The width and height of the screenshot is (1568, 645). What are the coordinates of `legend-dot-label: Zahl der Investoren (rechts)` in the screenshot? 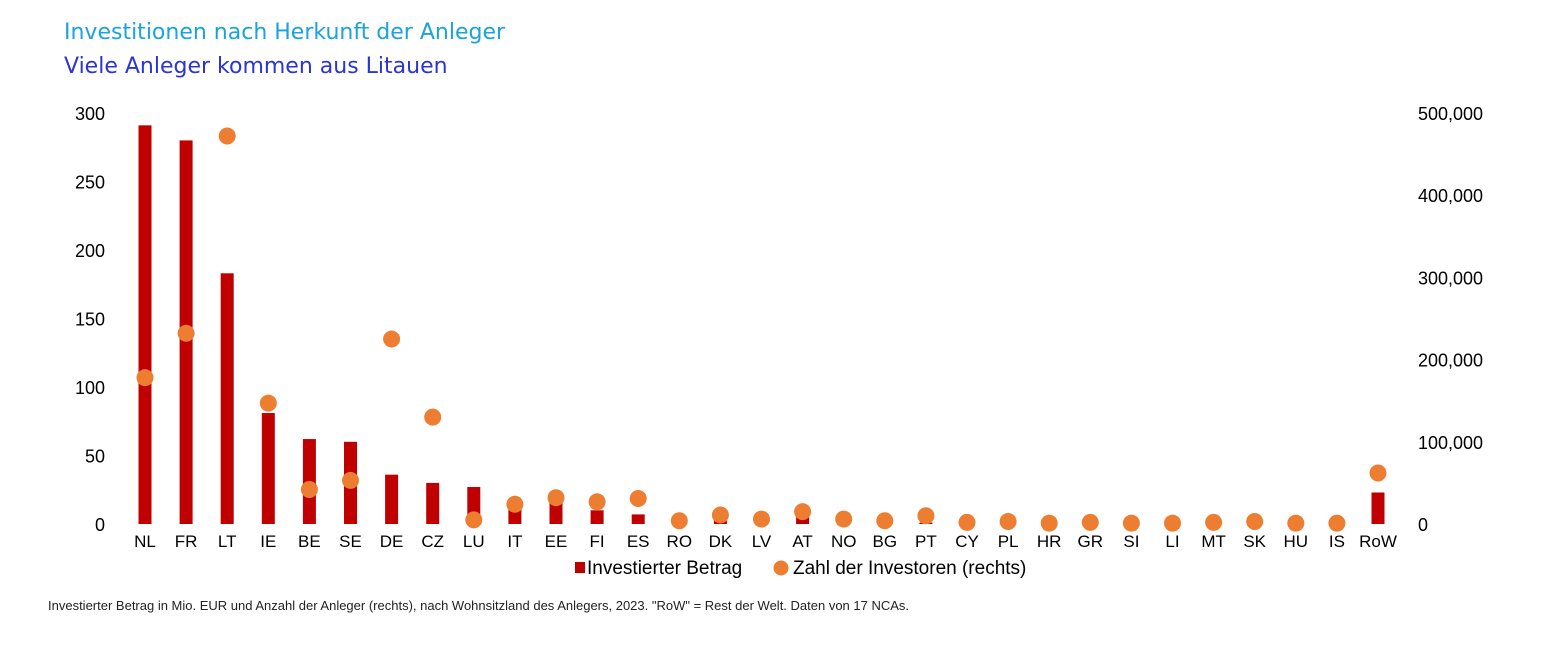 It's located at (909, 568).